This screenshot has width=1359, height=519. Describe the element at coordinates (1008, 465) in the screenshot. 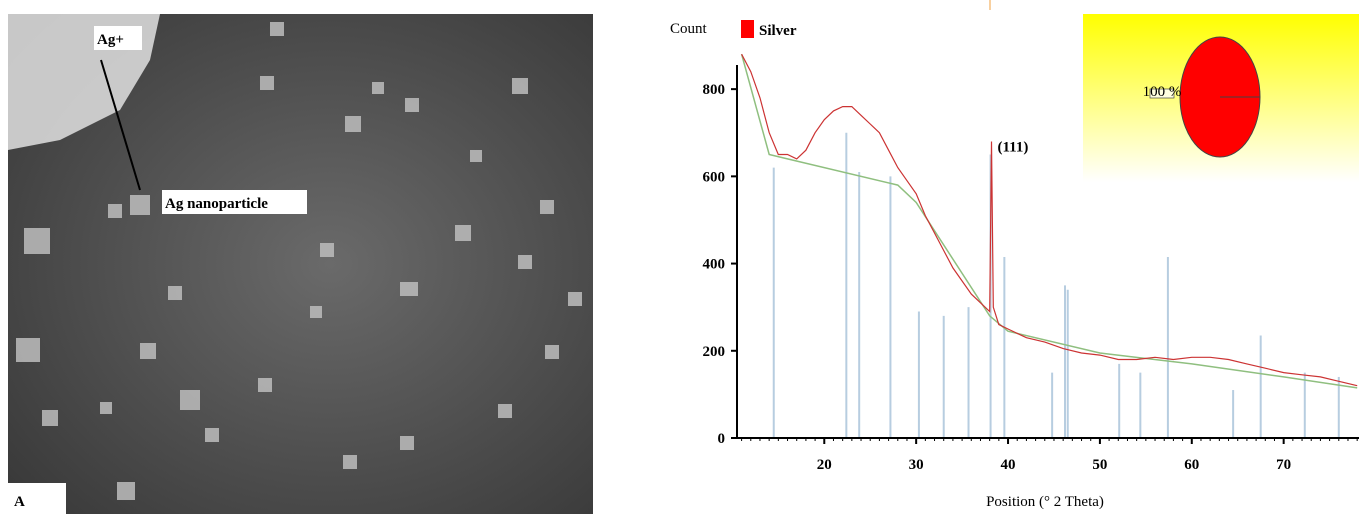

I see `x-tick-label: 40` at that location.